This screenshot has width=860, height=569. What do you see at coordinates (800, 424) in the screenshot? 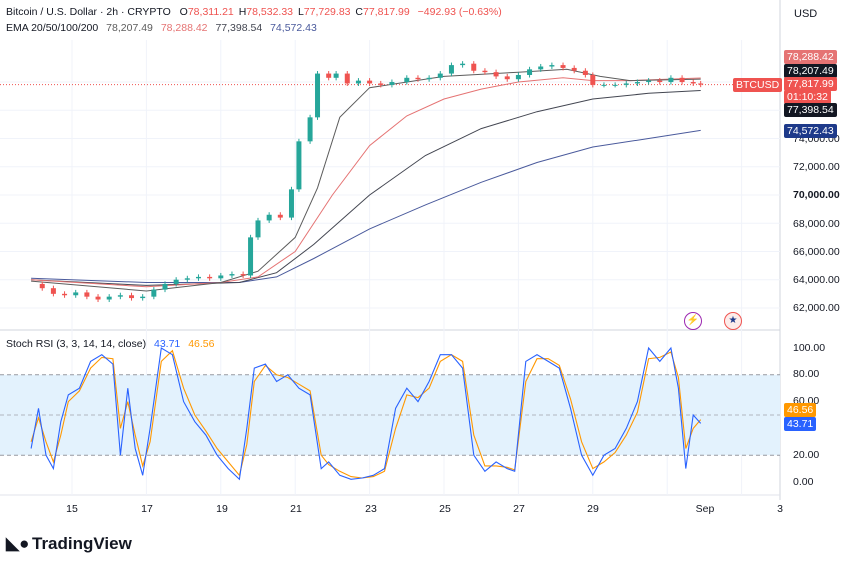
I see `stoch-k-label: 43.71` at bounding box center [800, 424].